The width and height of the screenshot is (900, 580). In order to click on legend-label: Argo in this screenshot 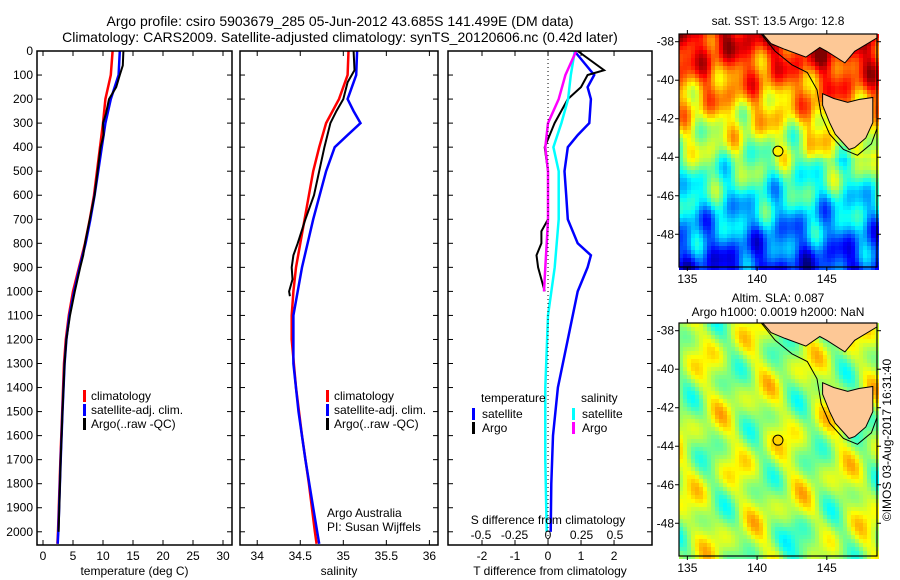, I will do `click(495, 428)`.